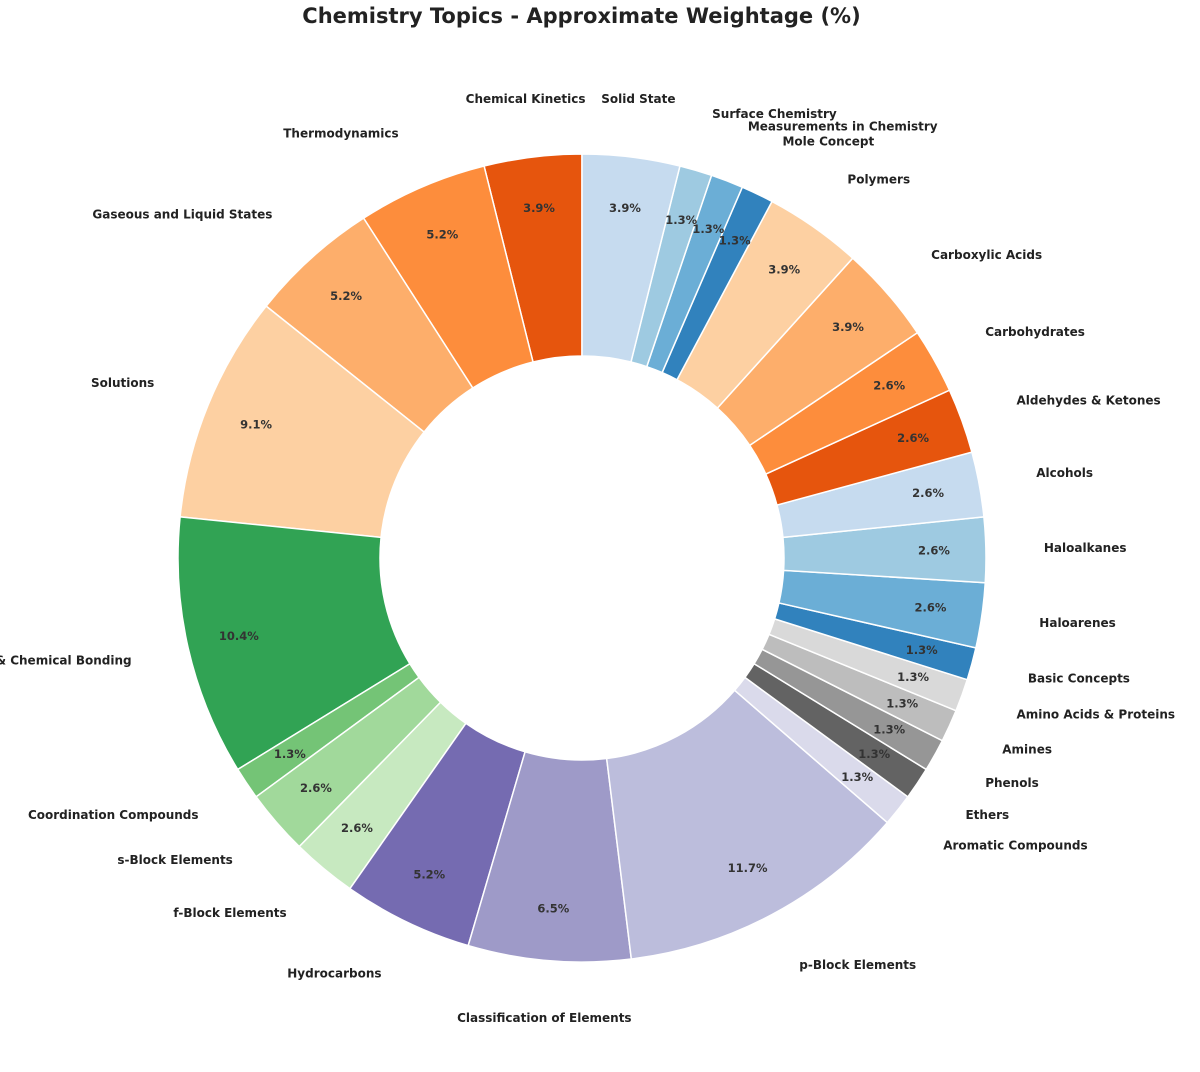  Describe the element at coordinates (334, 974) in the screenshot. I see `label-hydrocarbons: Hydrocarbons` at that location.